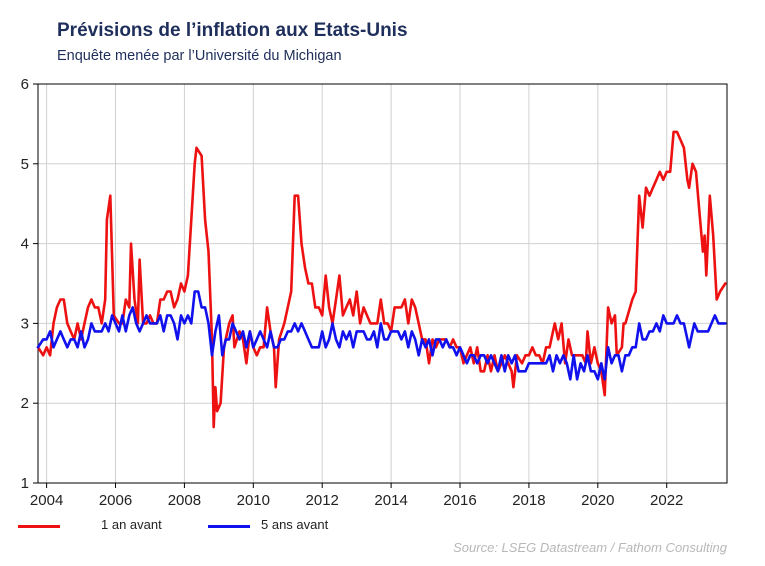 This screenshot has width=765, height=566. What do you see at coordinates (25, 403) in the screenshot?
I see `y-tick-label-2: 2` at bounding box center [25, 403].